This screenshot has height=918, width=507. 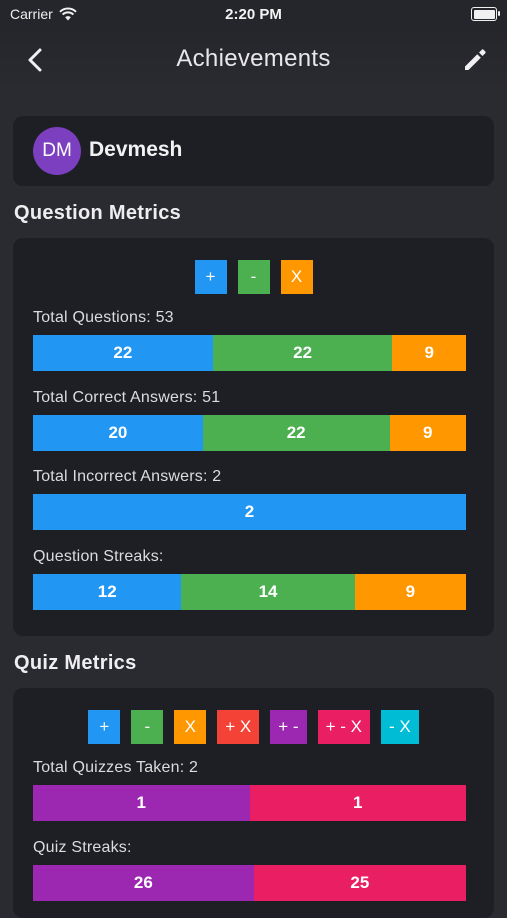 I want to click on quiz_metrics-legend-item: - X, so click(x=399, y=727).